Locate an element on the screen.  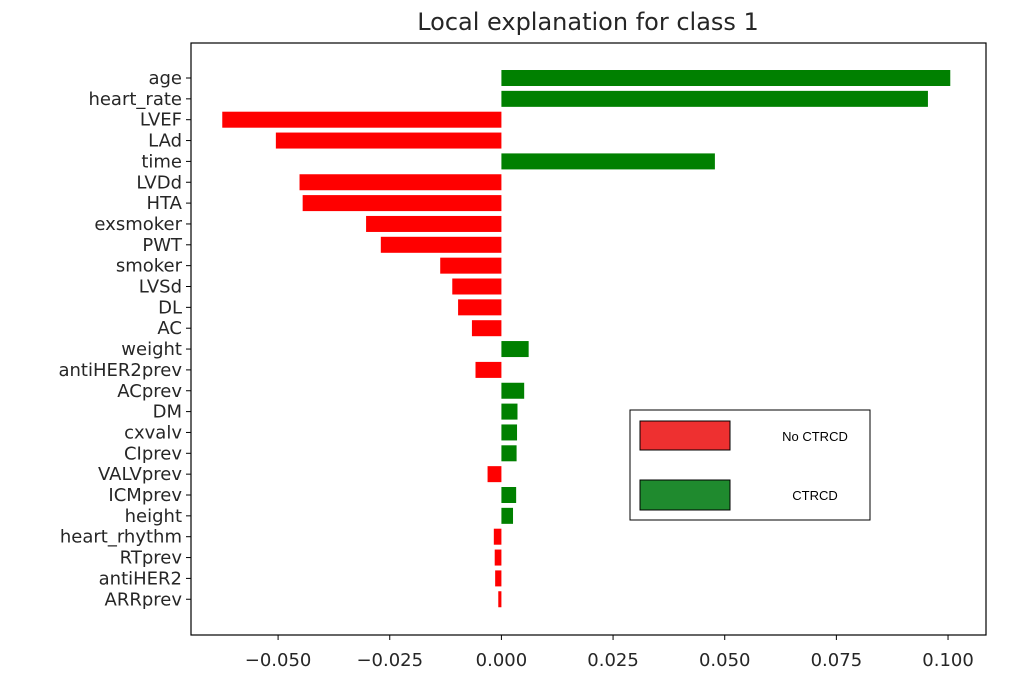
bar-cxvalv is located at coordinates (509, 432).